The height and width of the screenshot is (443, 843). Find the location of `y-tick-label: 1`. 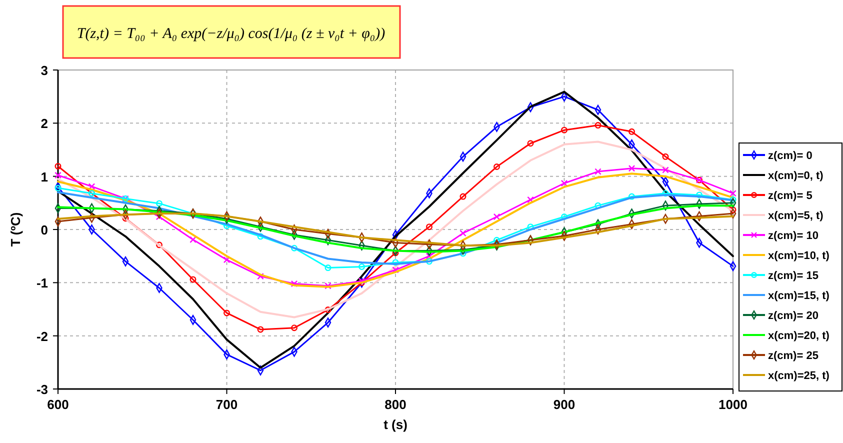

y-tick-label: 1 is located at coordinates (44, 176).